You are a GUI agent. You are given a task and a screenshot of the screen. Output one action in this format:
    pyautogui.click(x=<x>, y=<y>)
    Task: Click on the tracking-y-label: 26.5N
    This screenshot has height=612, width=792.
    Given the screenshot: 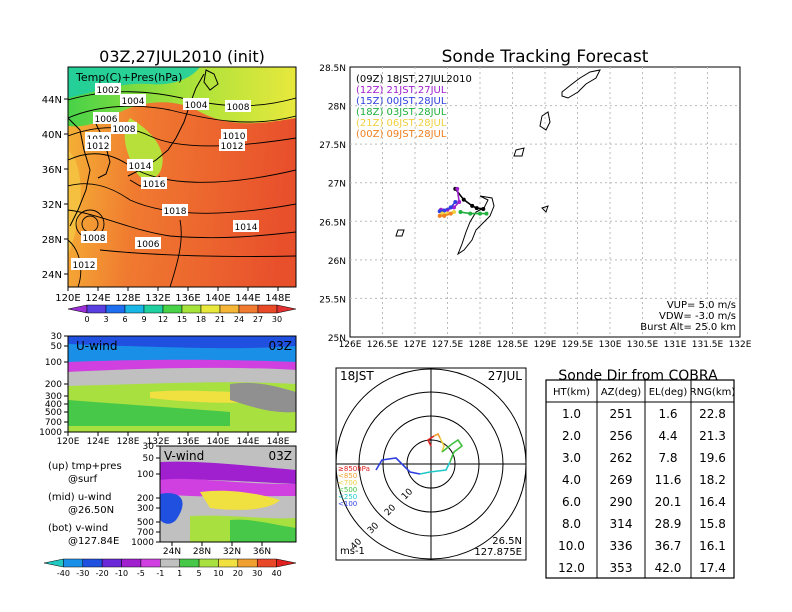 What is the action you would take?
    pyautogui.click(x=332, y=223)
    